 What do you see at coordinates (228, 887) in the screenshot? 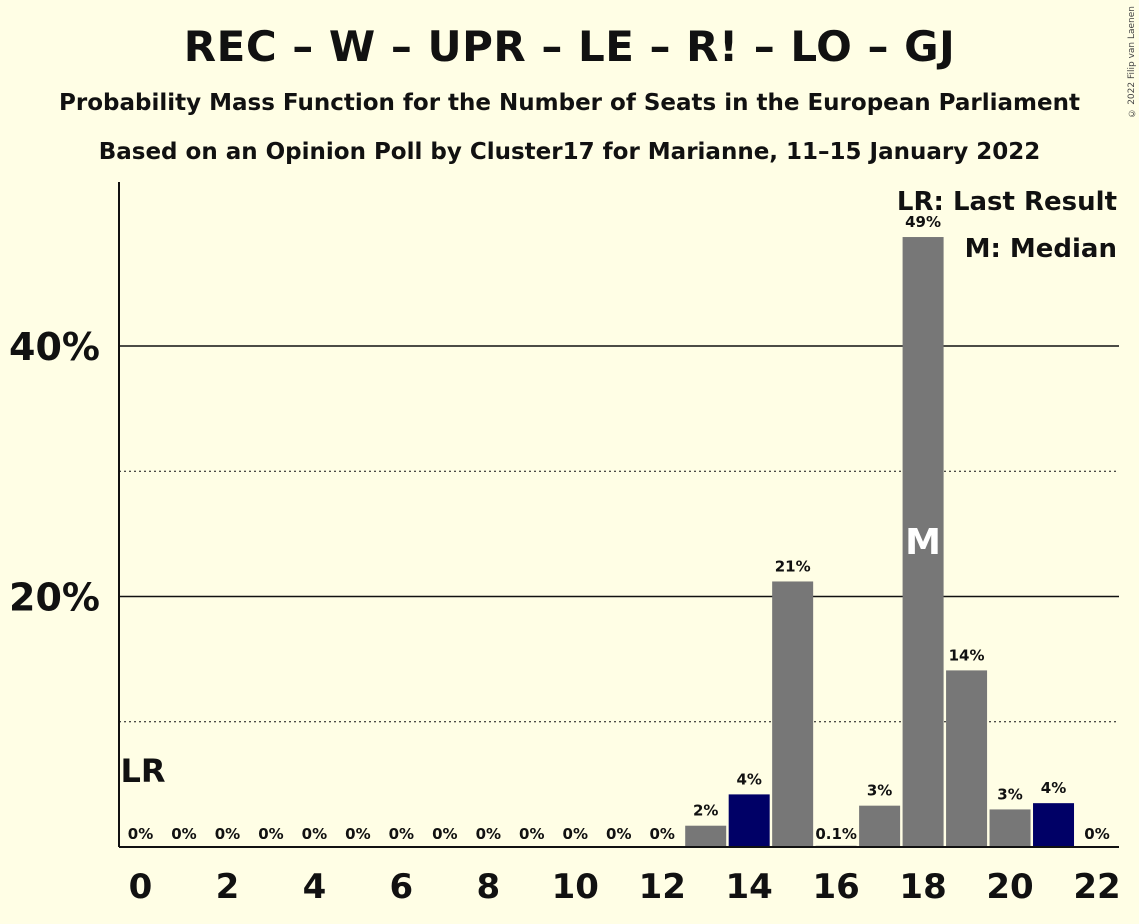
I see `x-tick-label: 2` at bounding box center [228, 887].